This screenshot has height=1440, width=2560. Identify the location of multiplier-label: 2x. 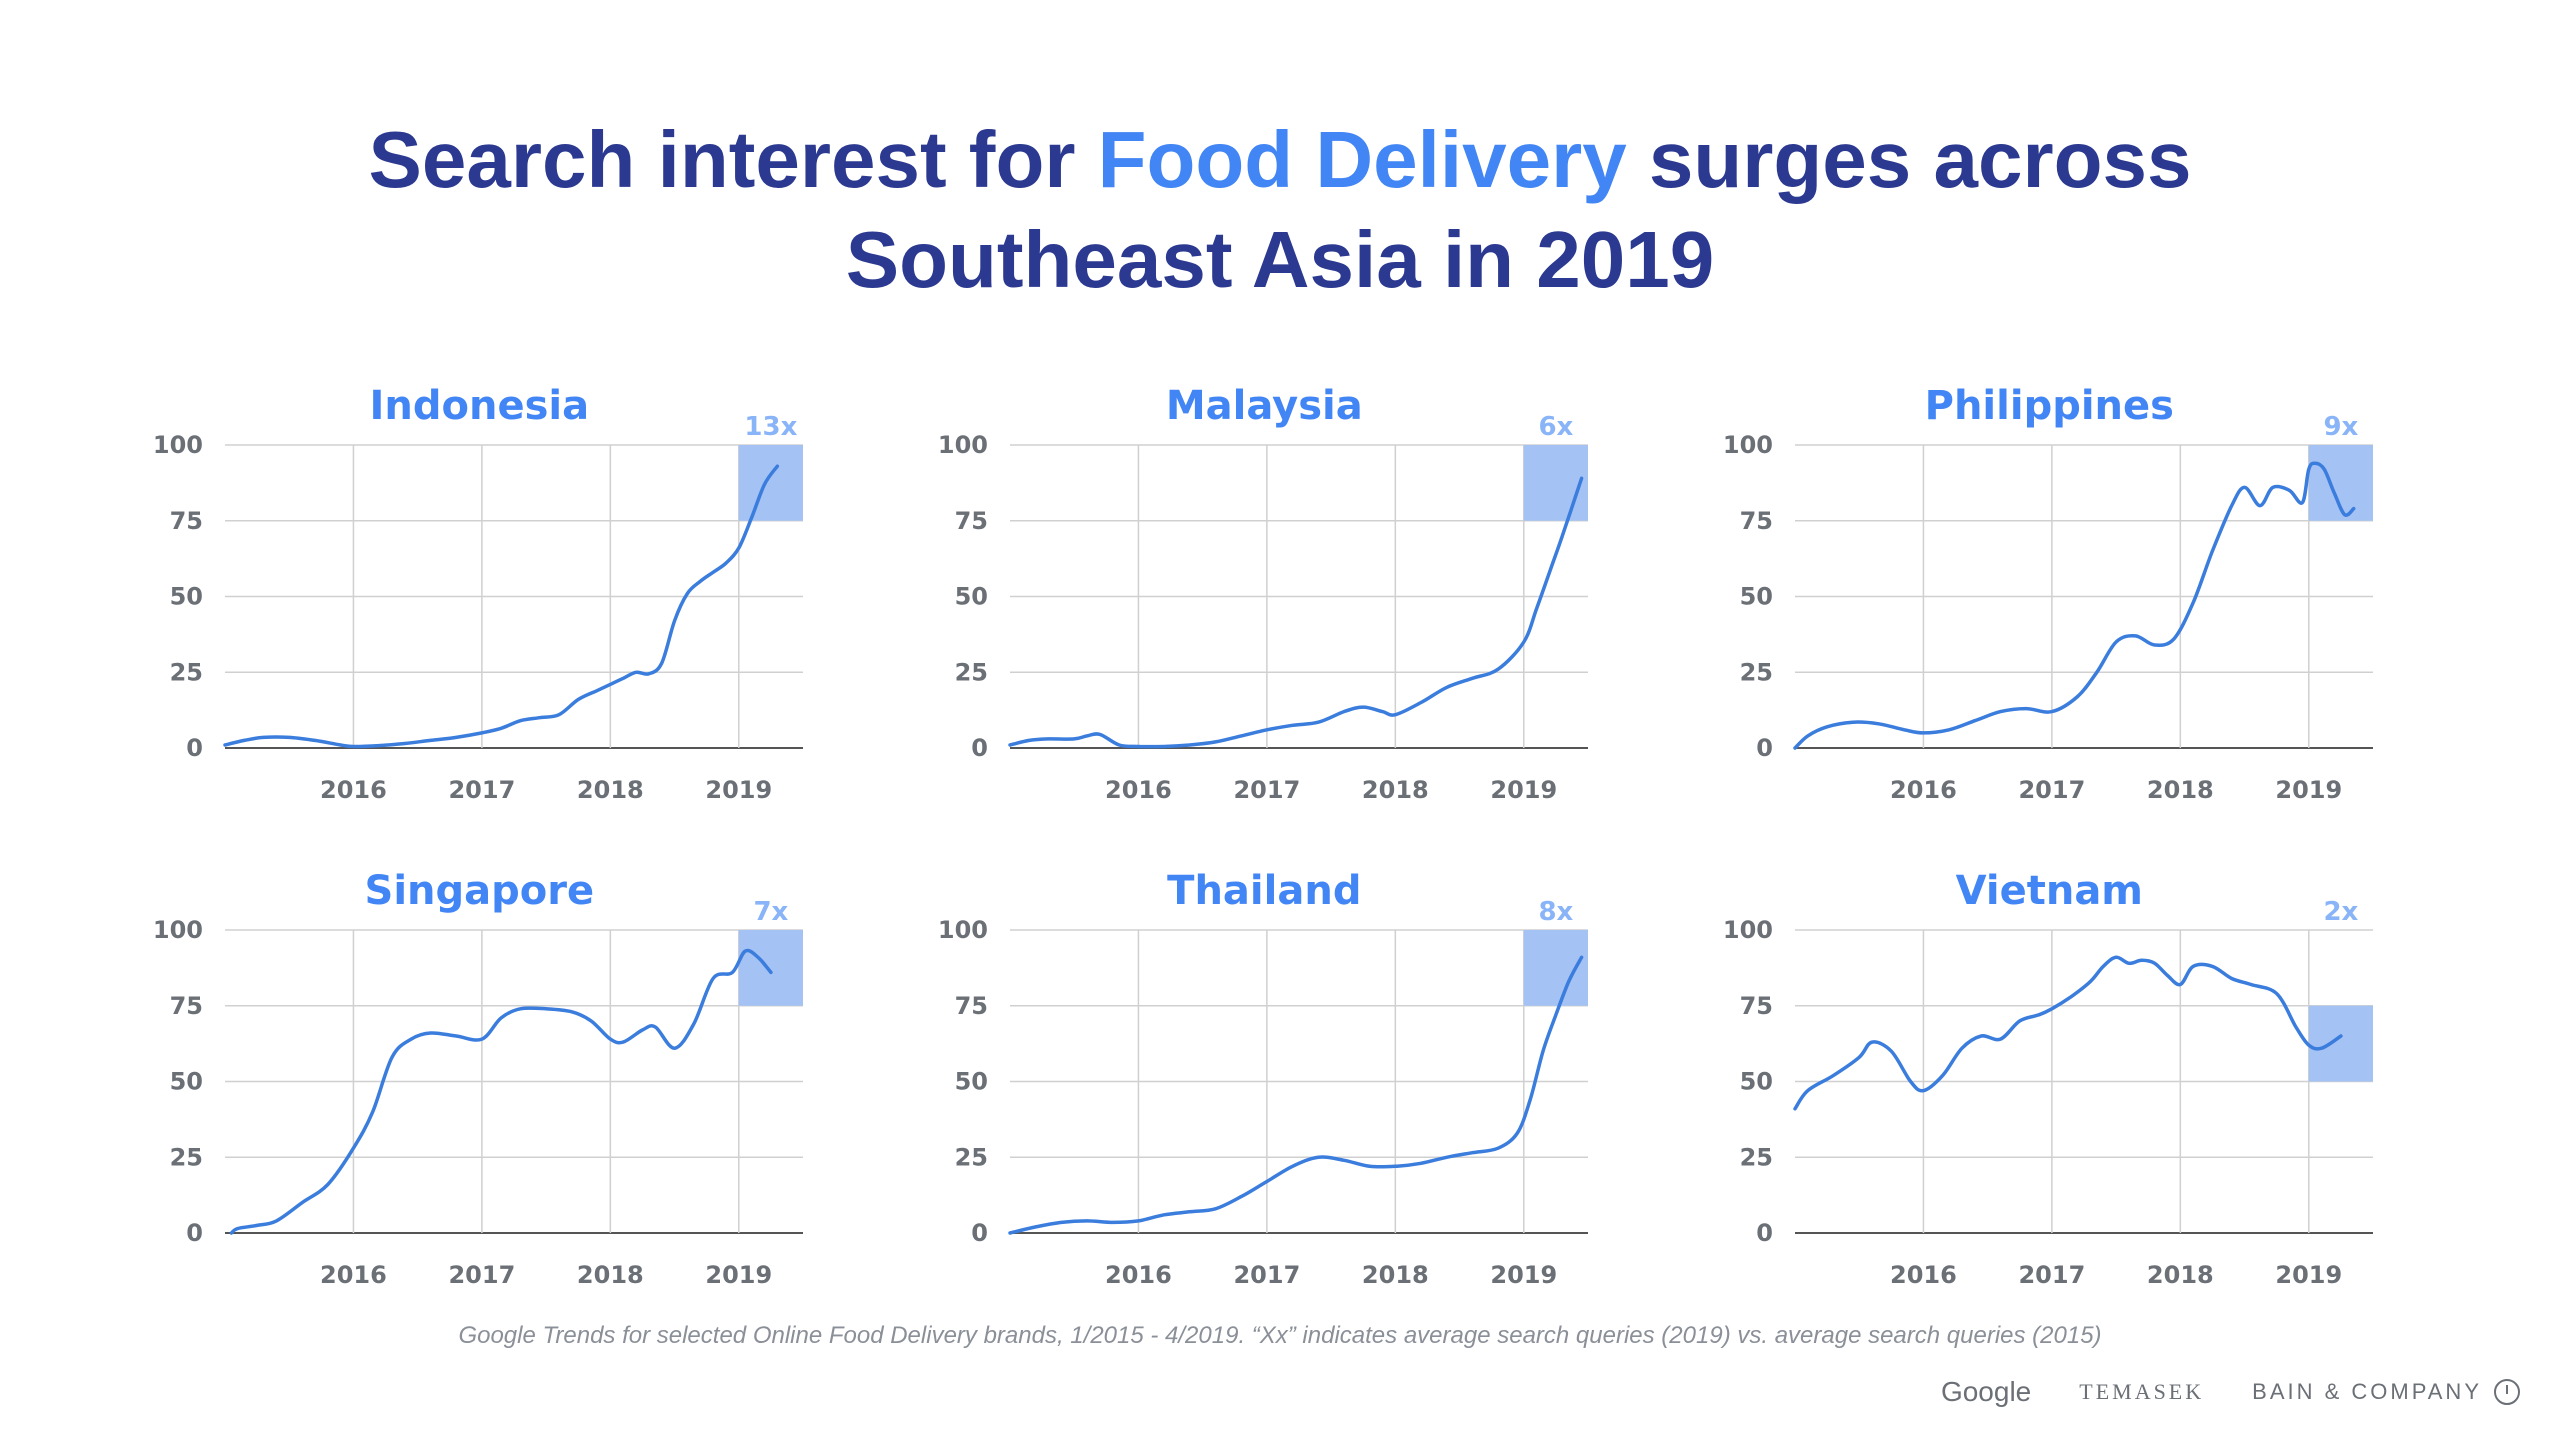
(2340, 912).